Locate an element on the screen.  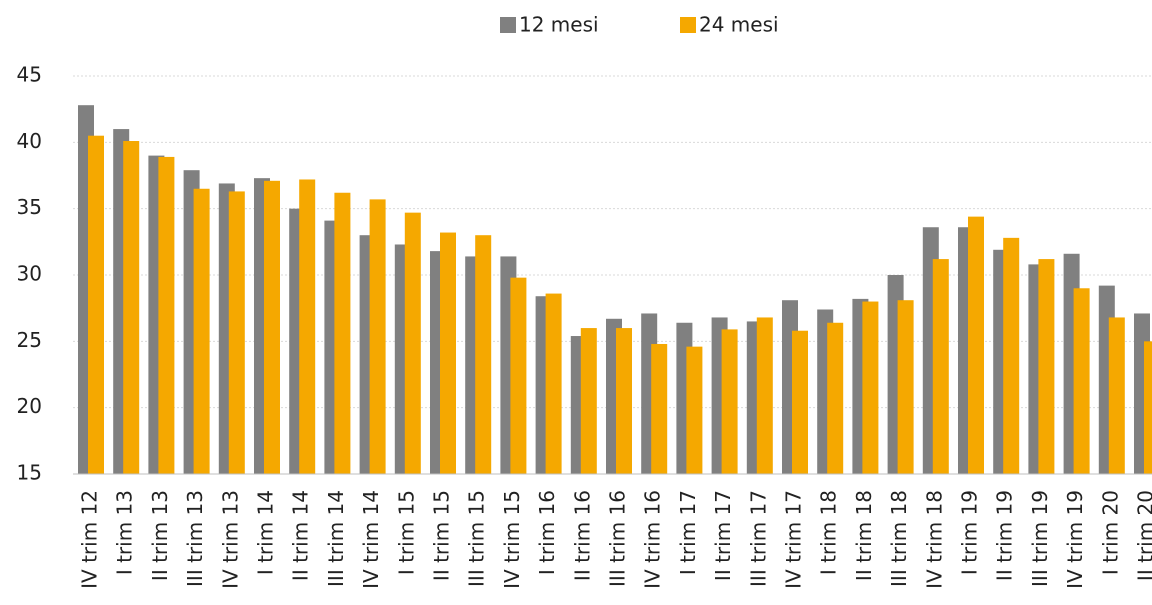
x-tick-label: III trim 13 is located at coordinates (195, 538).